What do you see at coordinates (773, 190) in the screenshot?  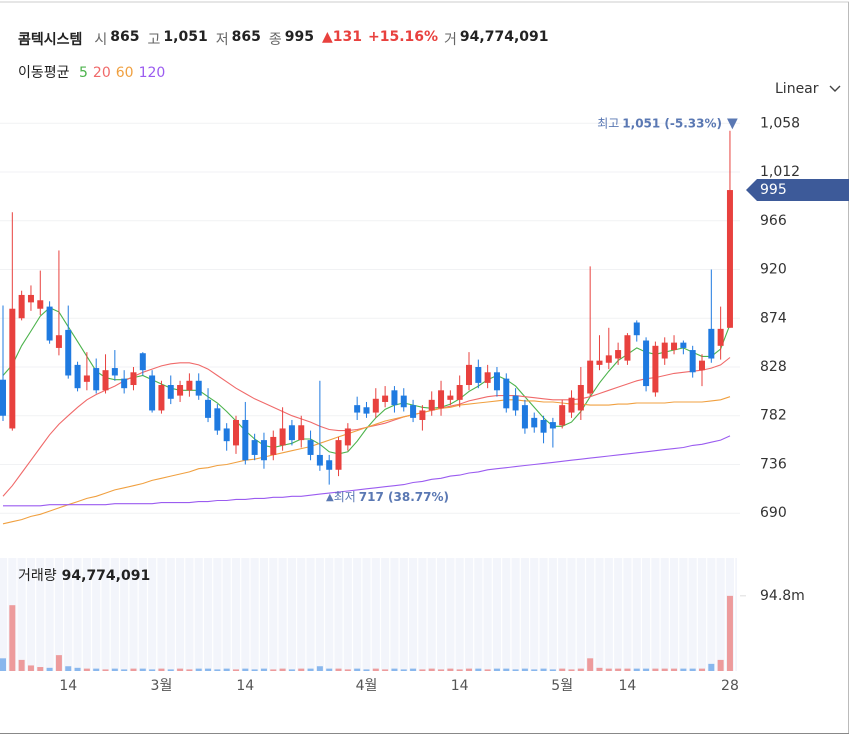 I see `price-tag-label: 995` at bounding box center [773, 190].